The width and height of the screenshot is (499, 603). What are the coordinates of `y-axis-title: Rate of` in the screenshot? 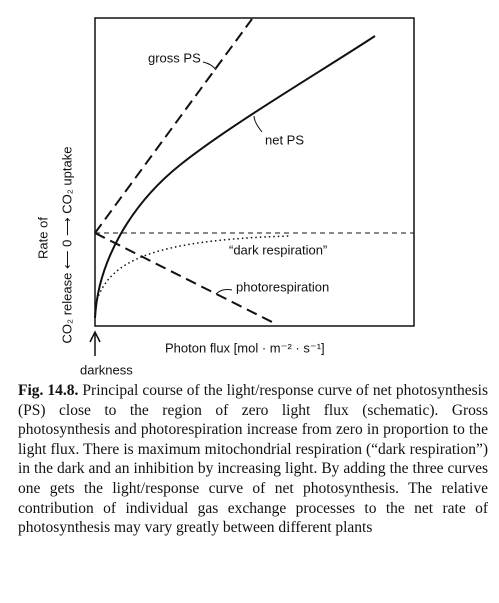 It's located at (42, 238).